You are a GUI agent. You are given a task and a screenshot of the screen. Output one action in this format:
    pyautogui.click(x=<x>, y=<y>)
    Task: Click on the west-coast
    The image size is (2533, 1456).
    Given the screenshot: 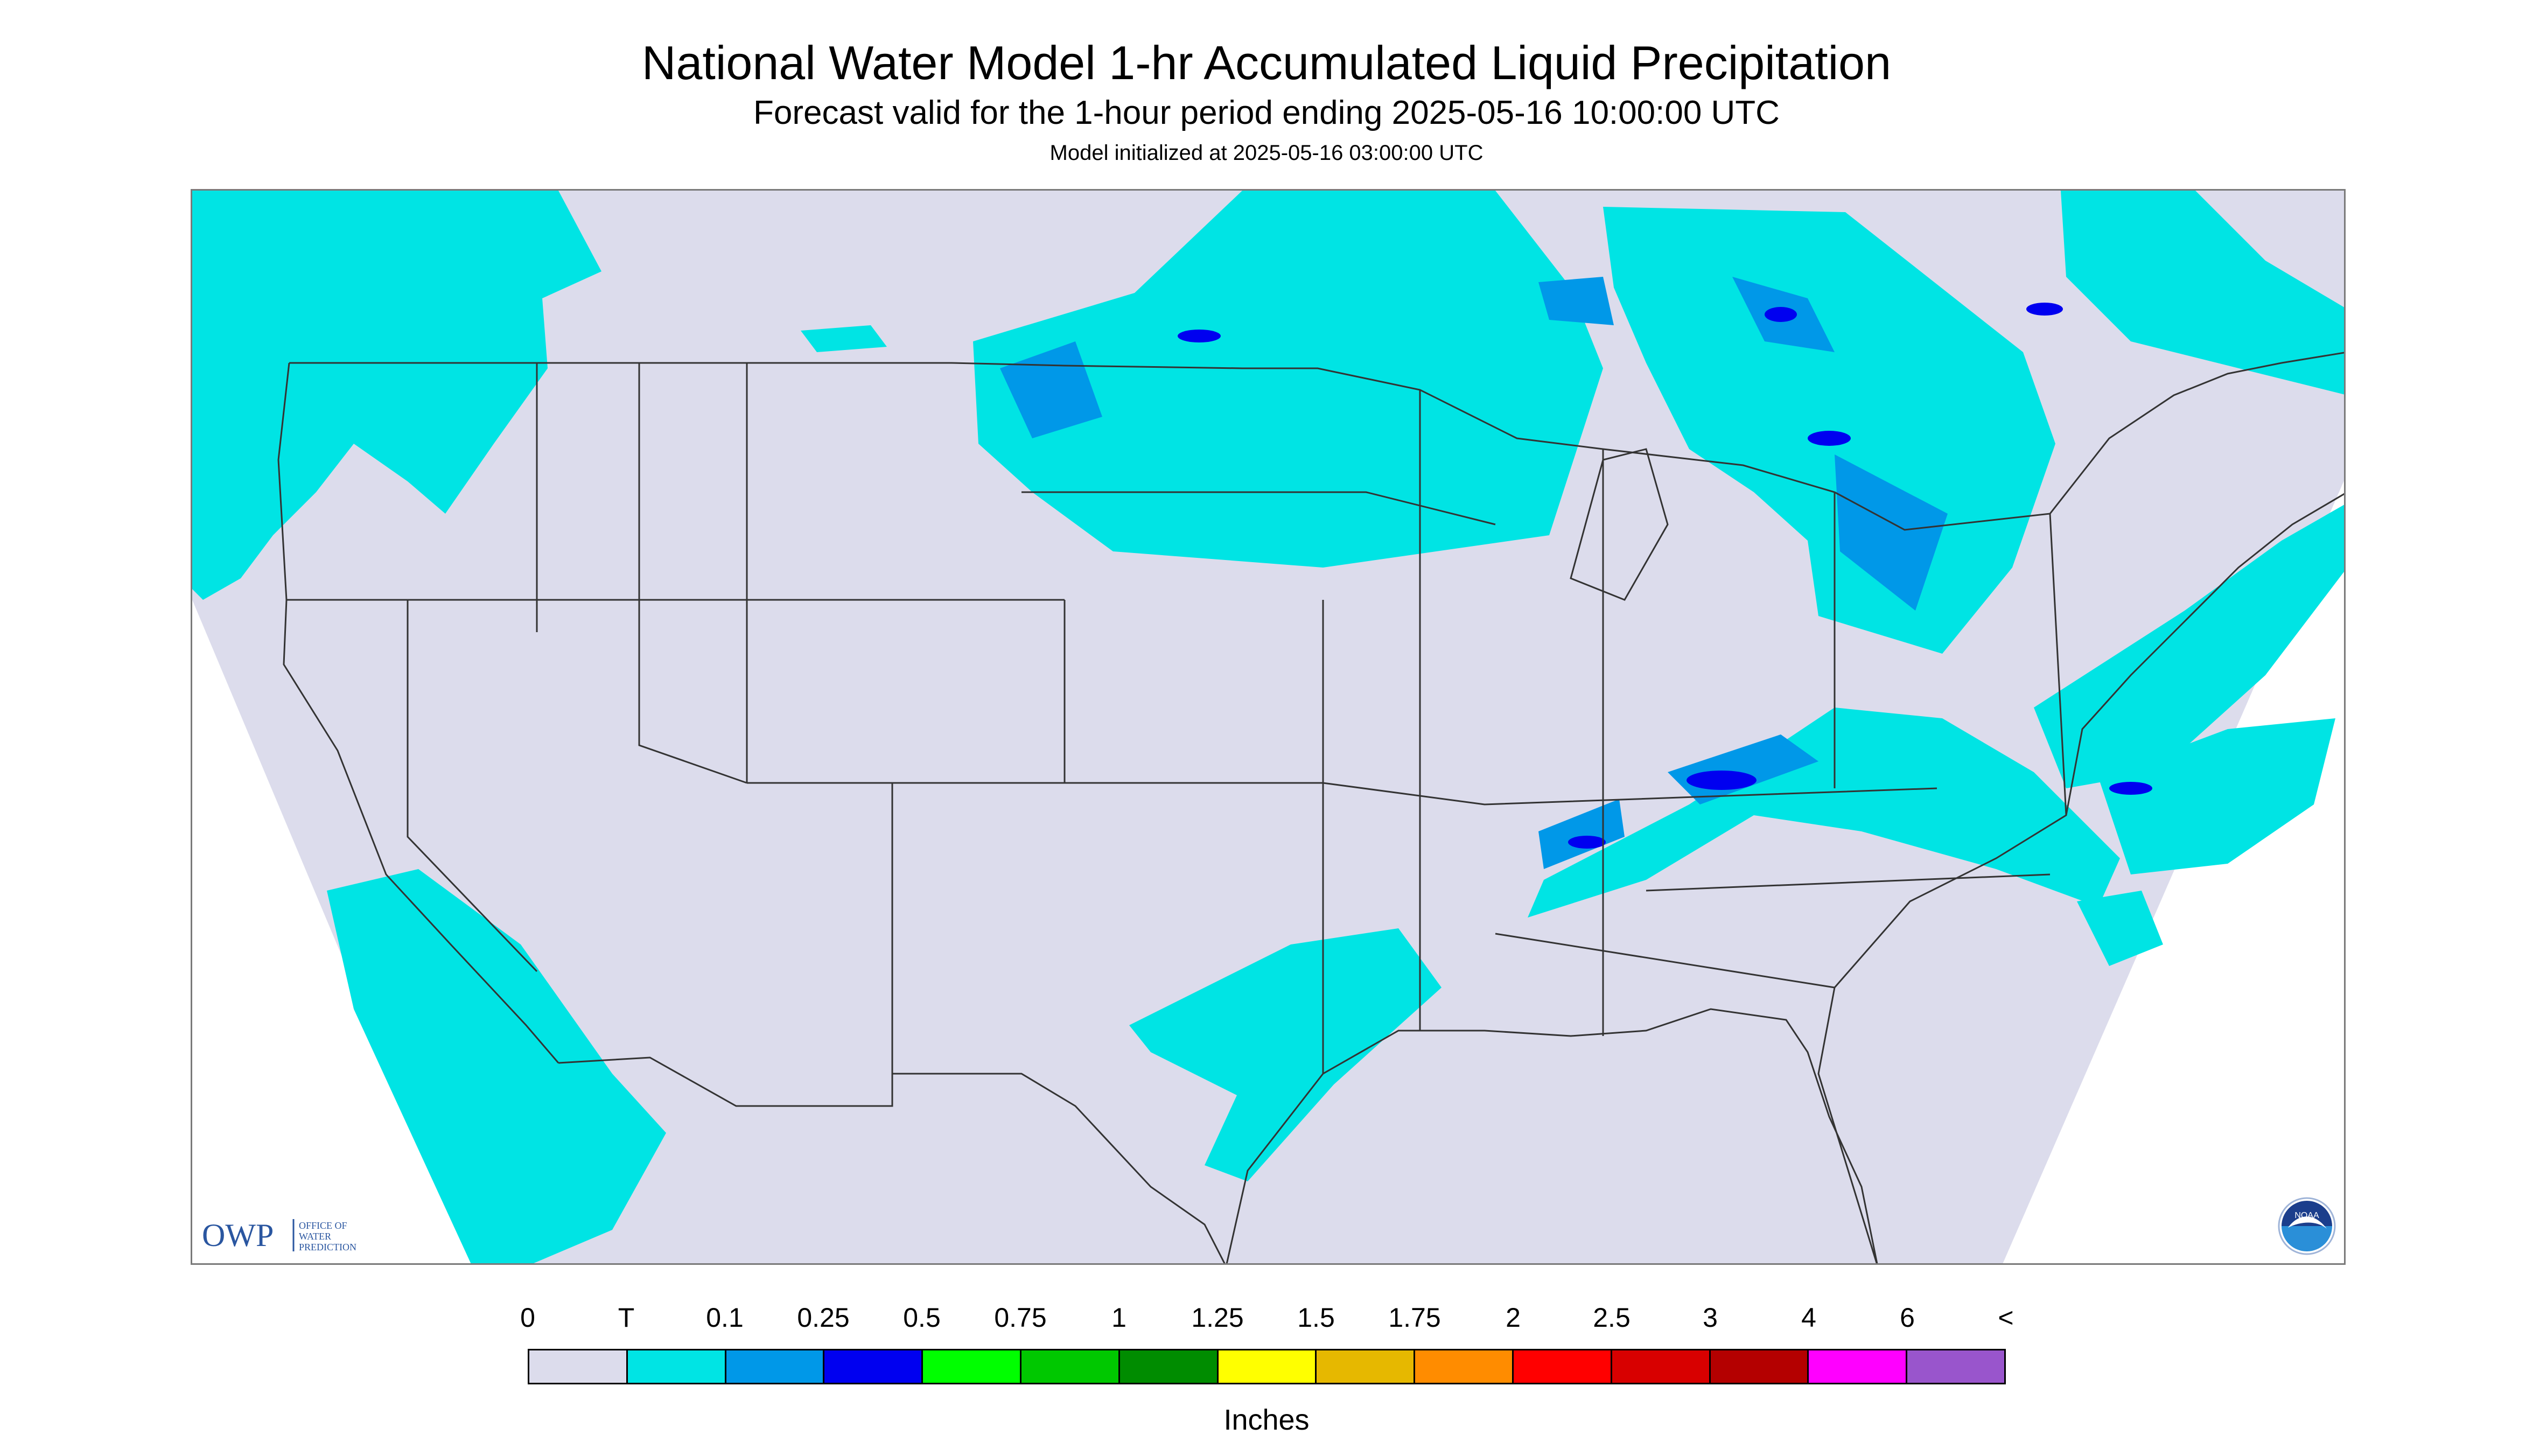 What is the action you would take?
    pyautogui.click(x=418, y=712)
    